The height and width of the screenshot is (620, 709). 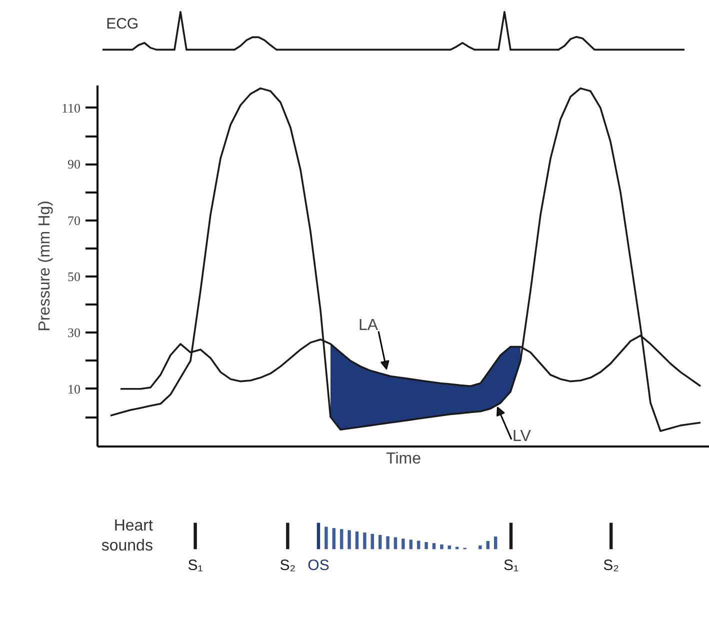 What do you see at coordinates (74, 164) in the screenshot?
I see `y-tick-label: 90` at bounding box center [74, 164].